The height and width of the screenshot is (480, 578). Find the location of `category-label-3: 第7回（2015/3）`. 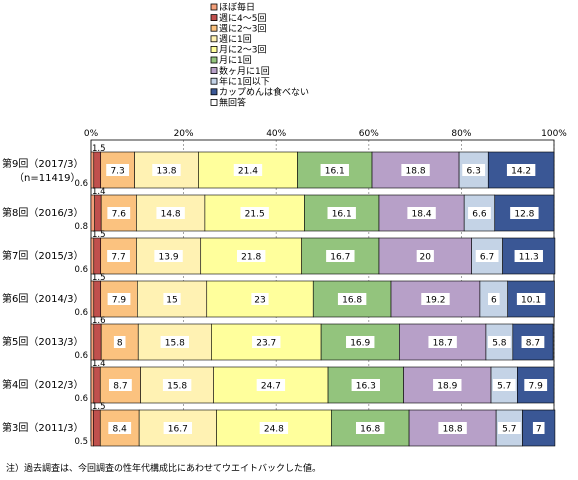

category-label-3: 第7回（2015/3） is located at coordinates (43, 255).